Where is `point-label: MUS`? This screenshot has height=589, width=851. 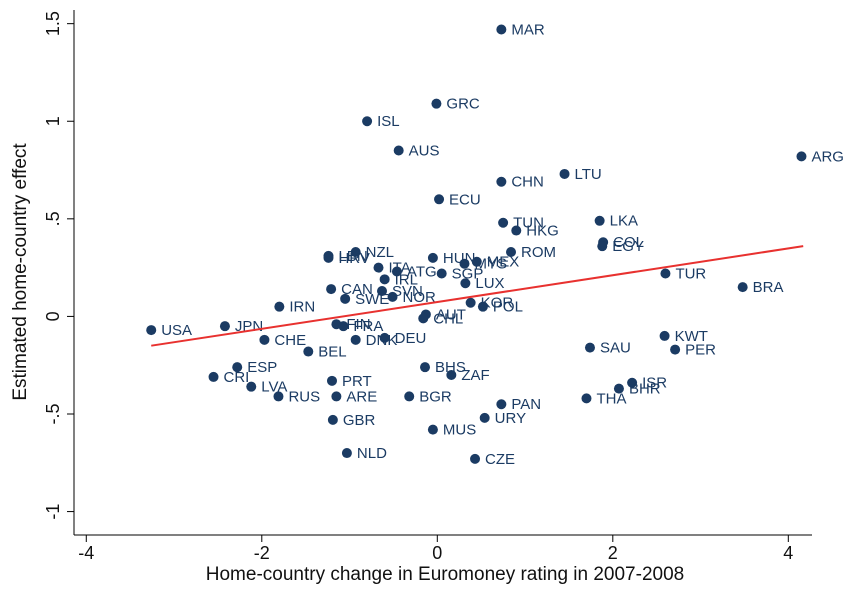
point-label: MUS is located at coordinates (459, 430).